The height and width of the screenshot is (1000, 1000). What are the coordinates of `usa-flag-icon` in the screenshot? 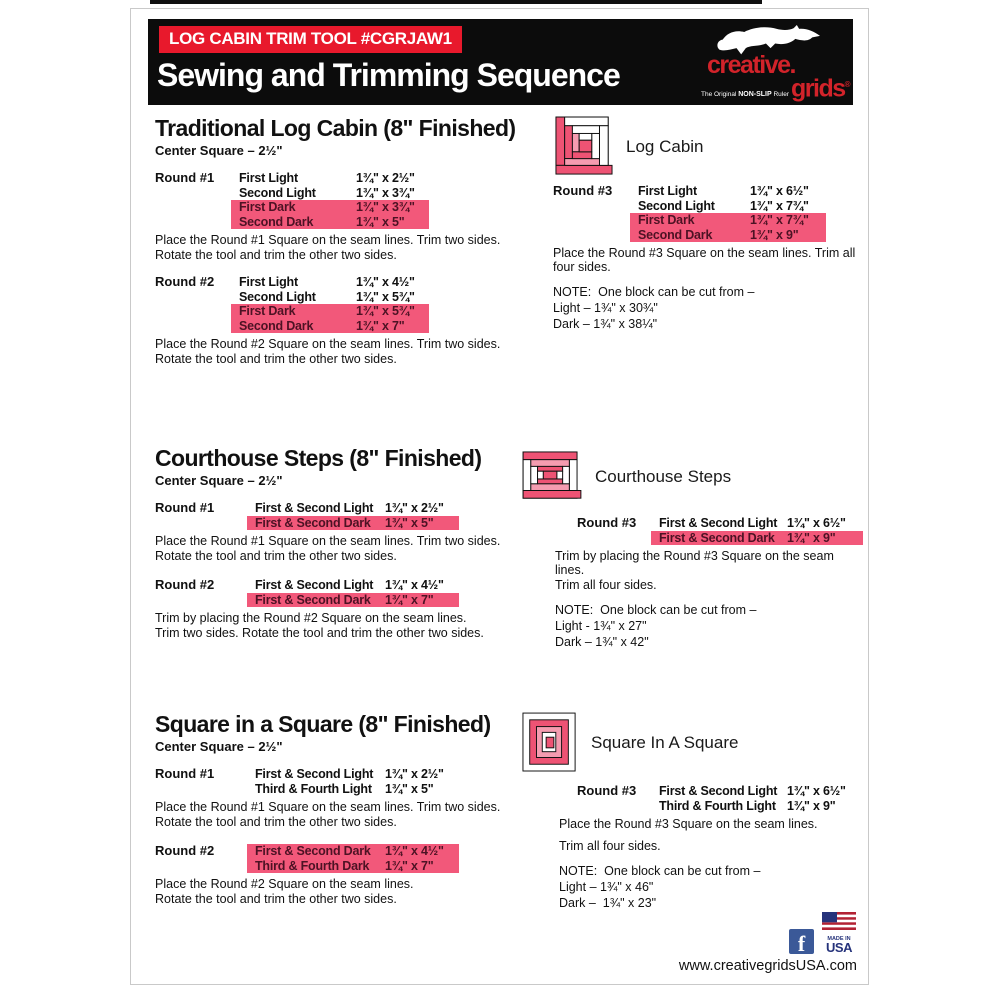 It's located at (839, 921).